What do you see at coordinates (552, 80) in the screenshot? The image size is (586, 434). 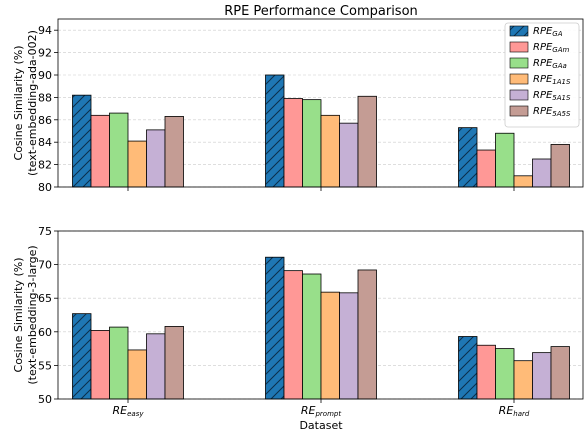 I see `legend-label-1A1S: RPE1A1S` at bounding box center [552, 80].